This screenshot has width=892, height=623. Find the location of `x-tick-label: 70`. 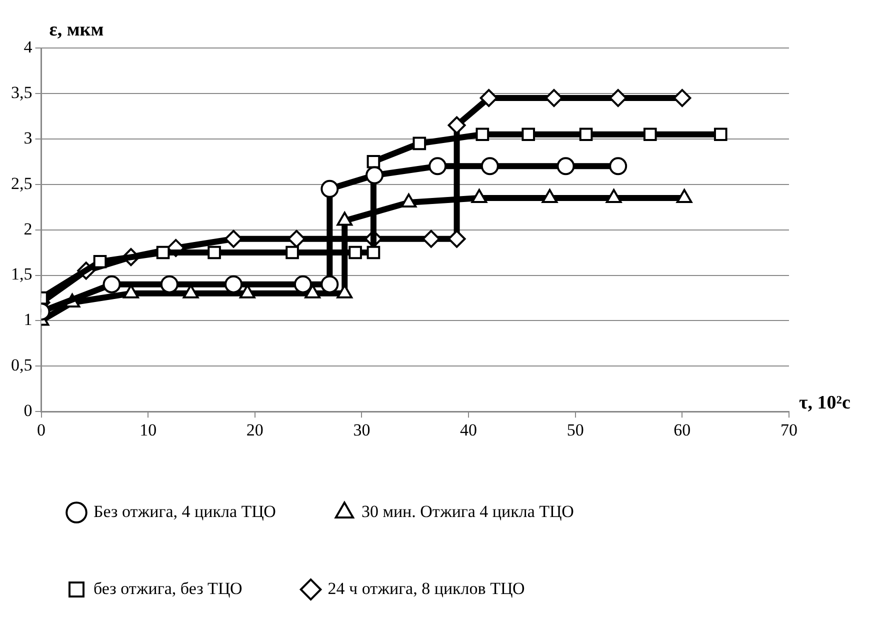

x-tick-label: 70 is located at coordinates (789, 430).